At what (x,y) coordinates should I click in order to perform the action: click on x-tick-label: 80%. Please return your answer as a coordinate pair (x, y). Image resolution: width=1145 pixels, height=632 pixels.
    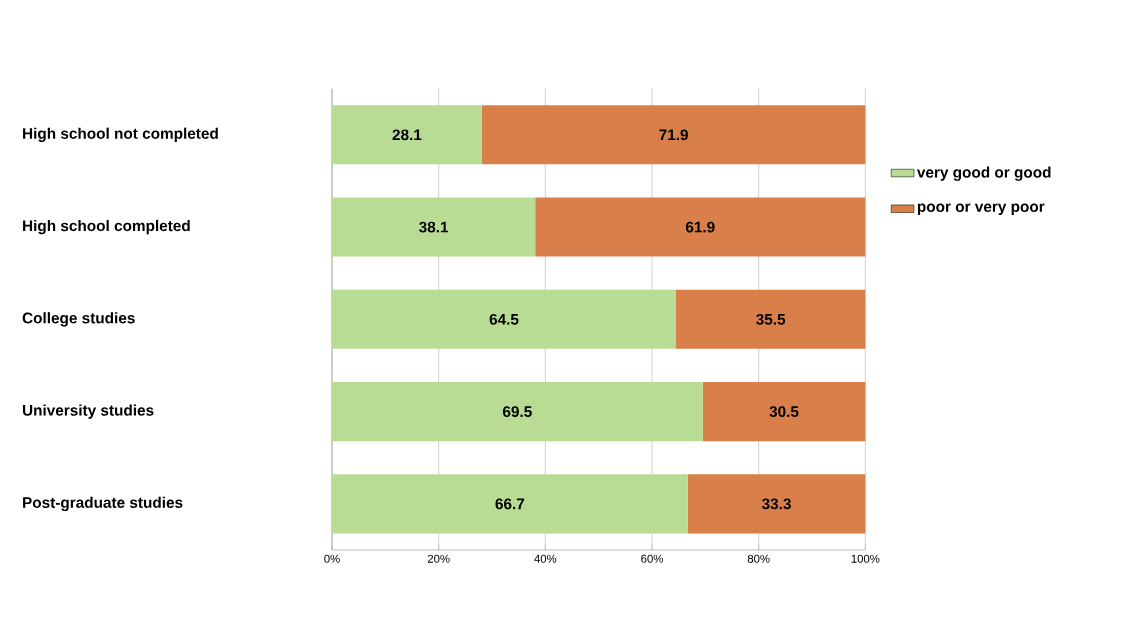
    Looking at the image, I should click on (758, 558).